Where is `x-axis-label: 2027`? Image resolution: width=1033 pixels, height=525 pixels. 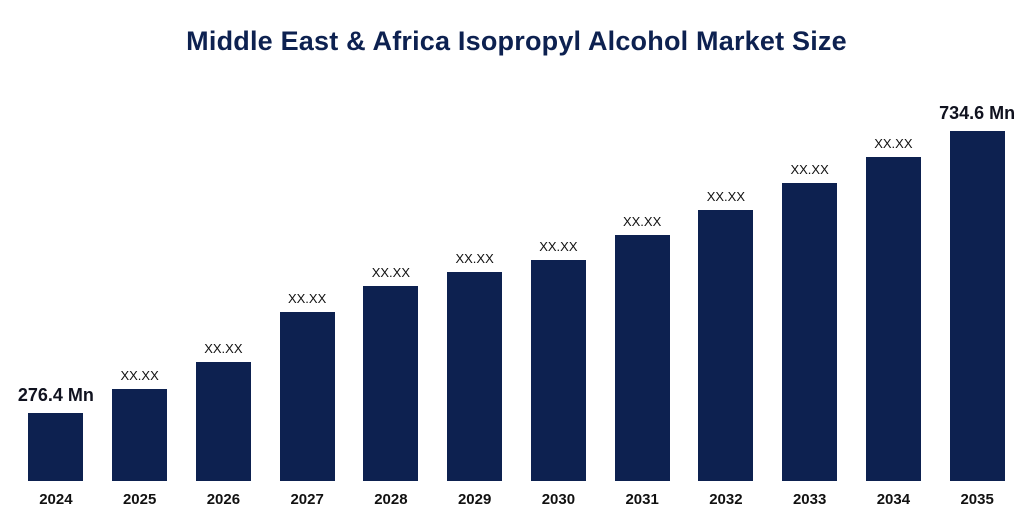
x-axis-label: 2027 is located at coordinates (307, 499).